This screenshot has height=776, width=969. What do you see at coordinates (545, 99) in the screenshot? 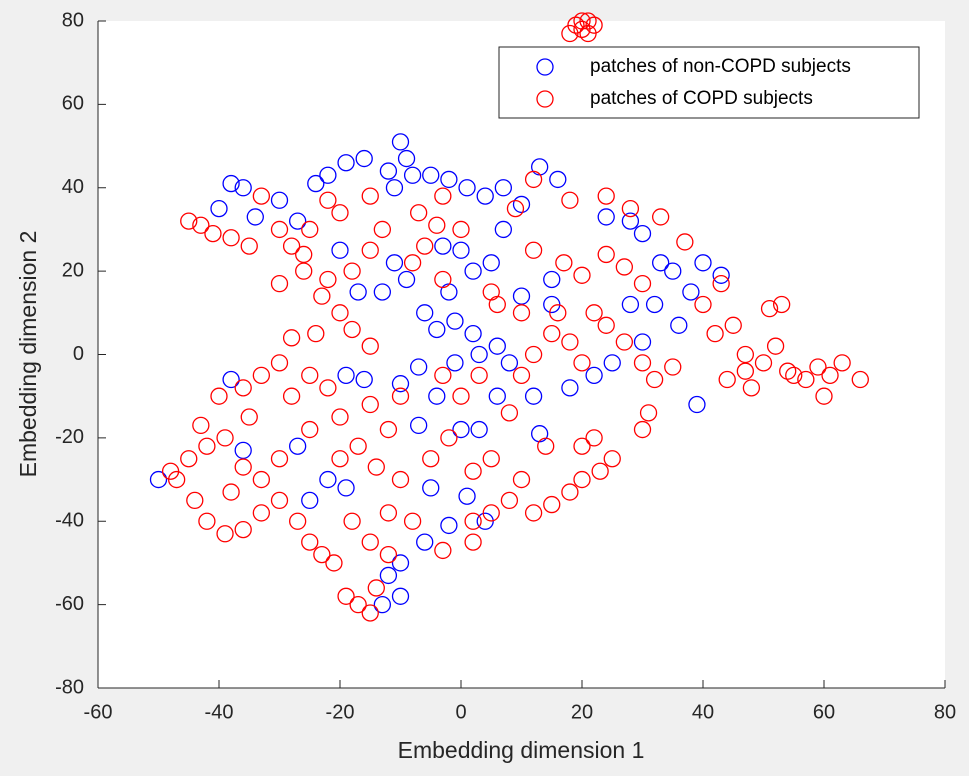
I see `legend-marker` at bounding box center [545, 99].